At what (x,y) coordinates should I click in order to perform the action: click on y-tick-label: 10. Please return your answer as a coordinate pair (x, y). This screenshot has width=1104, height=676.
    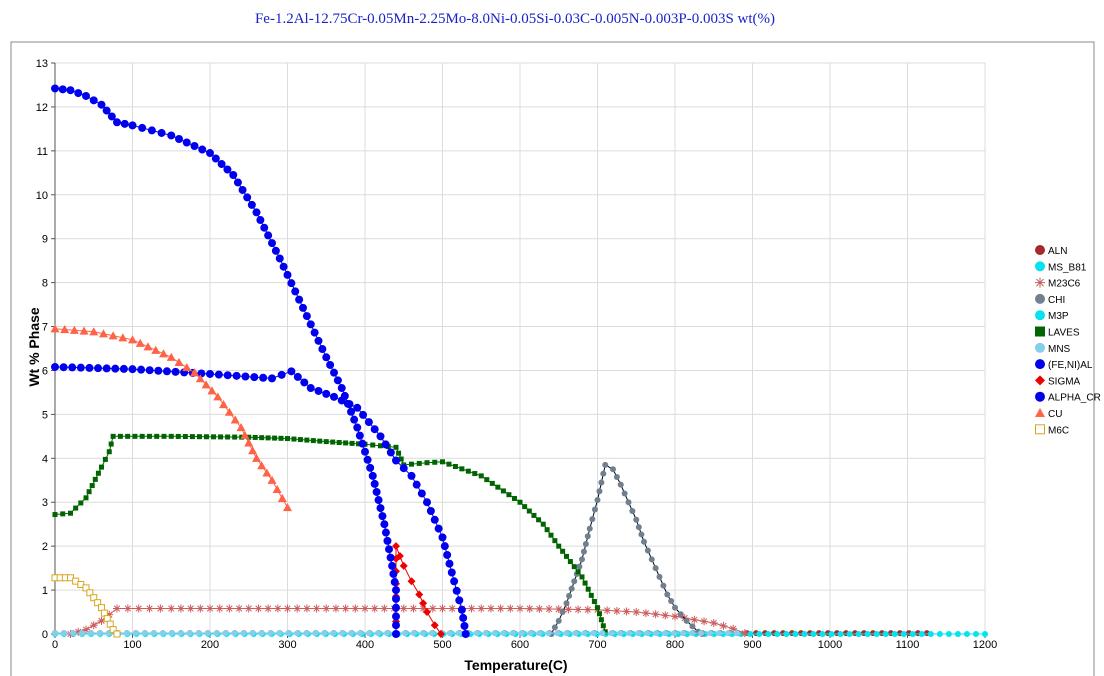
    Looking at the image, I should click on (42, 196).